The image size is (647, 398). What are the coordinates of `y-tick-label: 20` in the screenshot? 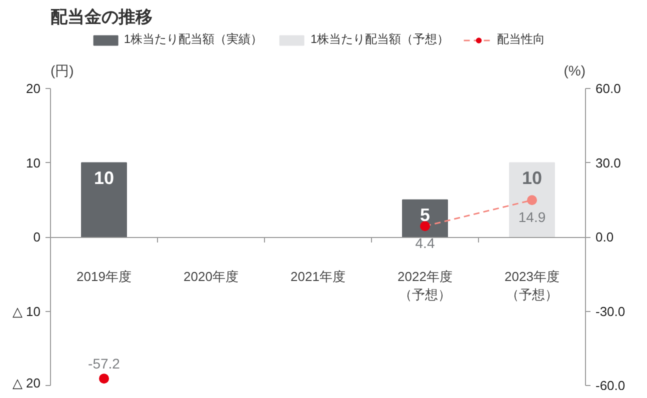 It's located at (33, 88).